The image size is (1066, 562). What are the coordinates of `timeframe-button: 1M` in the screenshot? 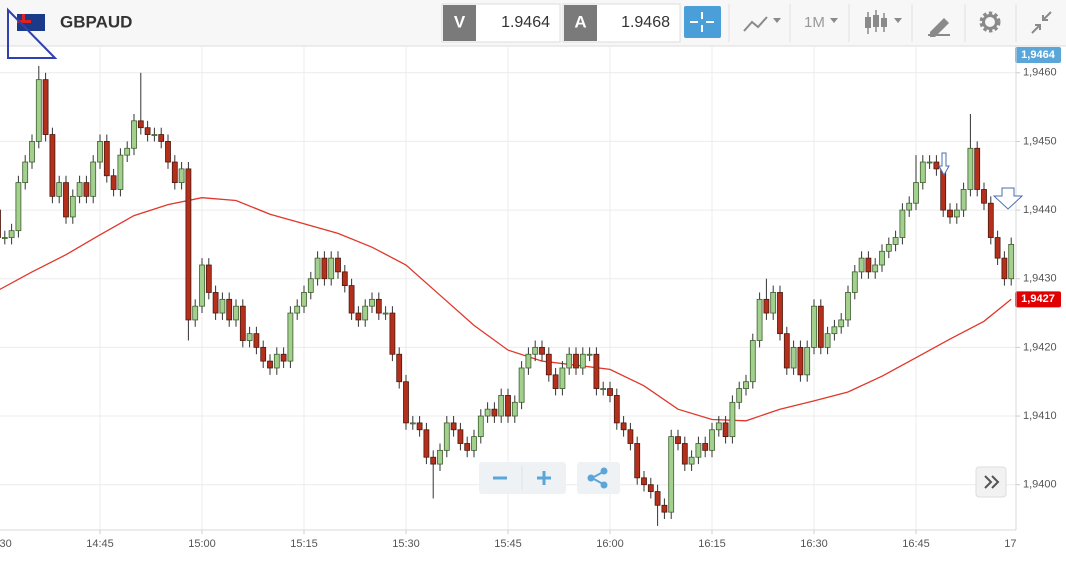 It's located at (821, 22).